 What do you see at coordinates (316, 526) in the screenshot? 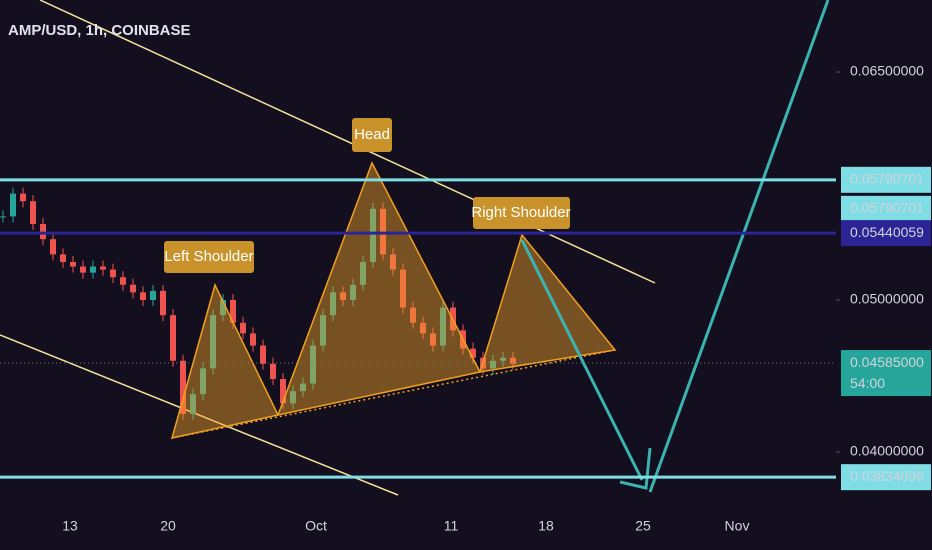
I see `x-tick-label: Oct` at bounding box center [316, 526].